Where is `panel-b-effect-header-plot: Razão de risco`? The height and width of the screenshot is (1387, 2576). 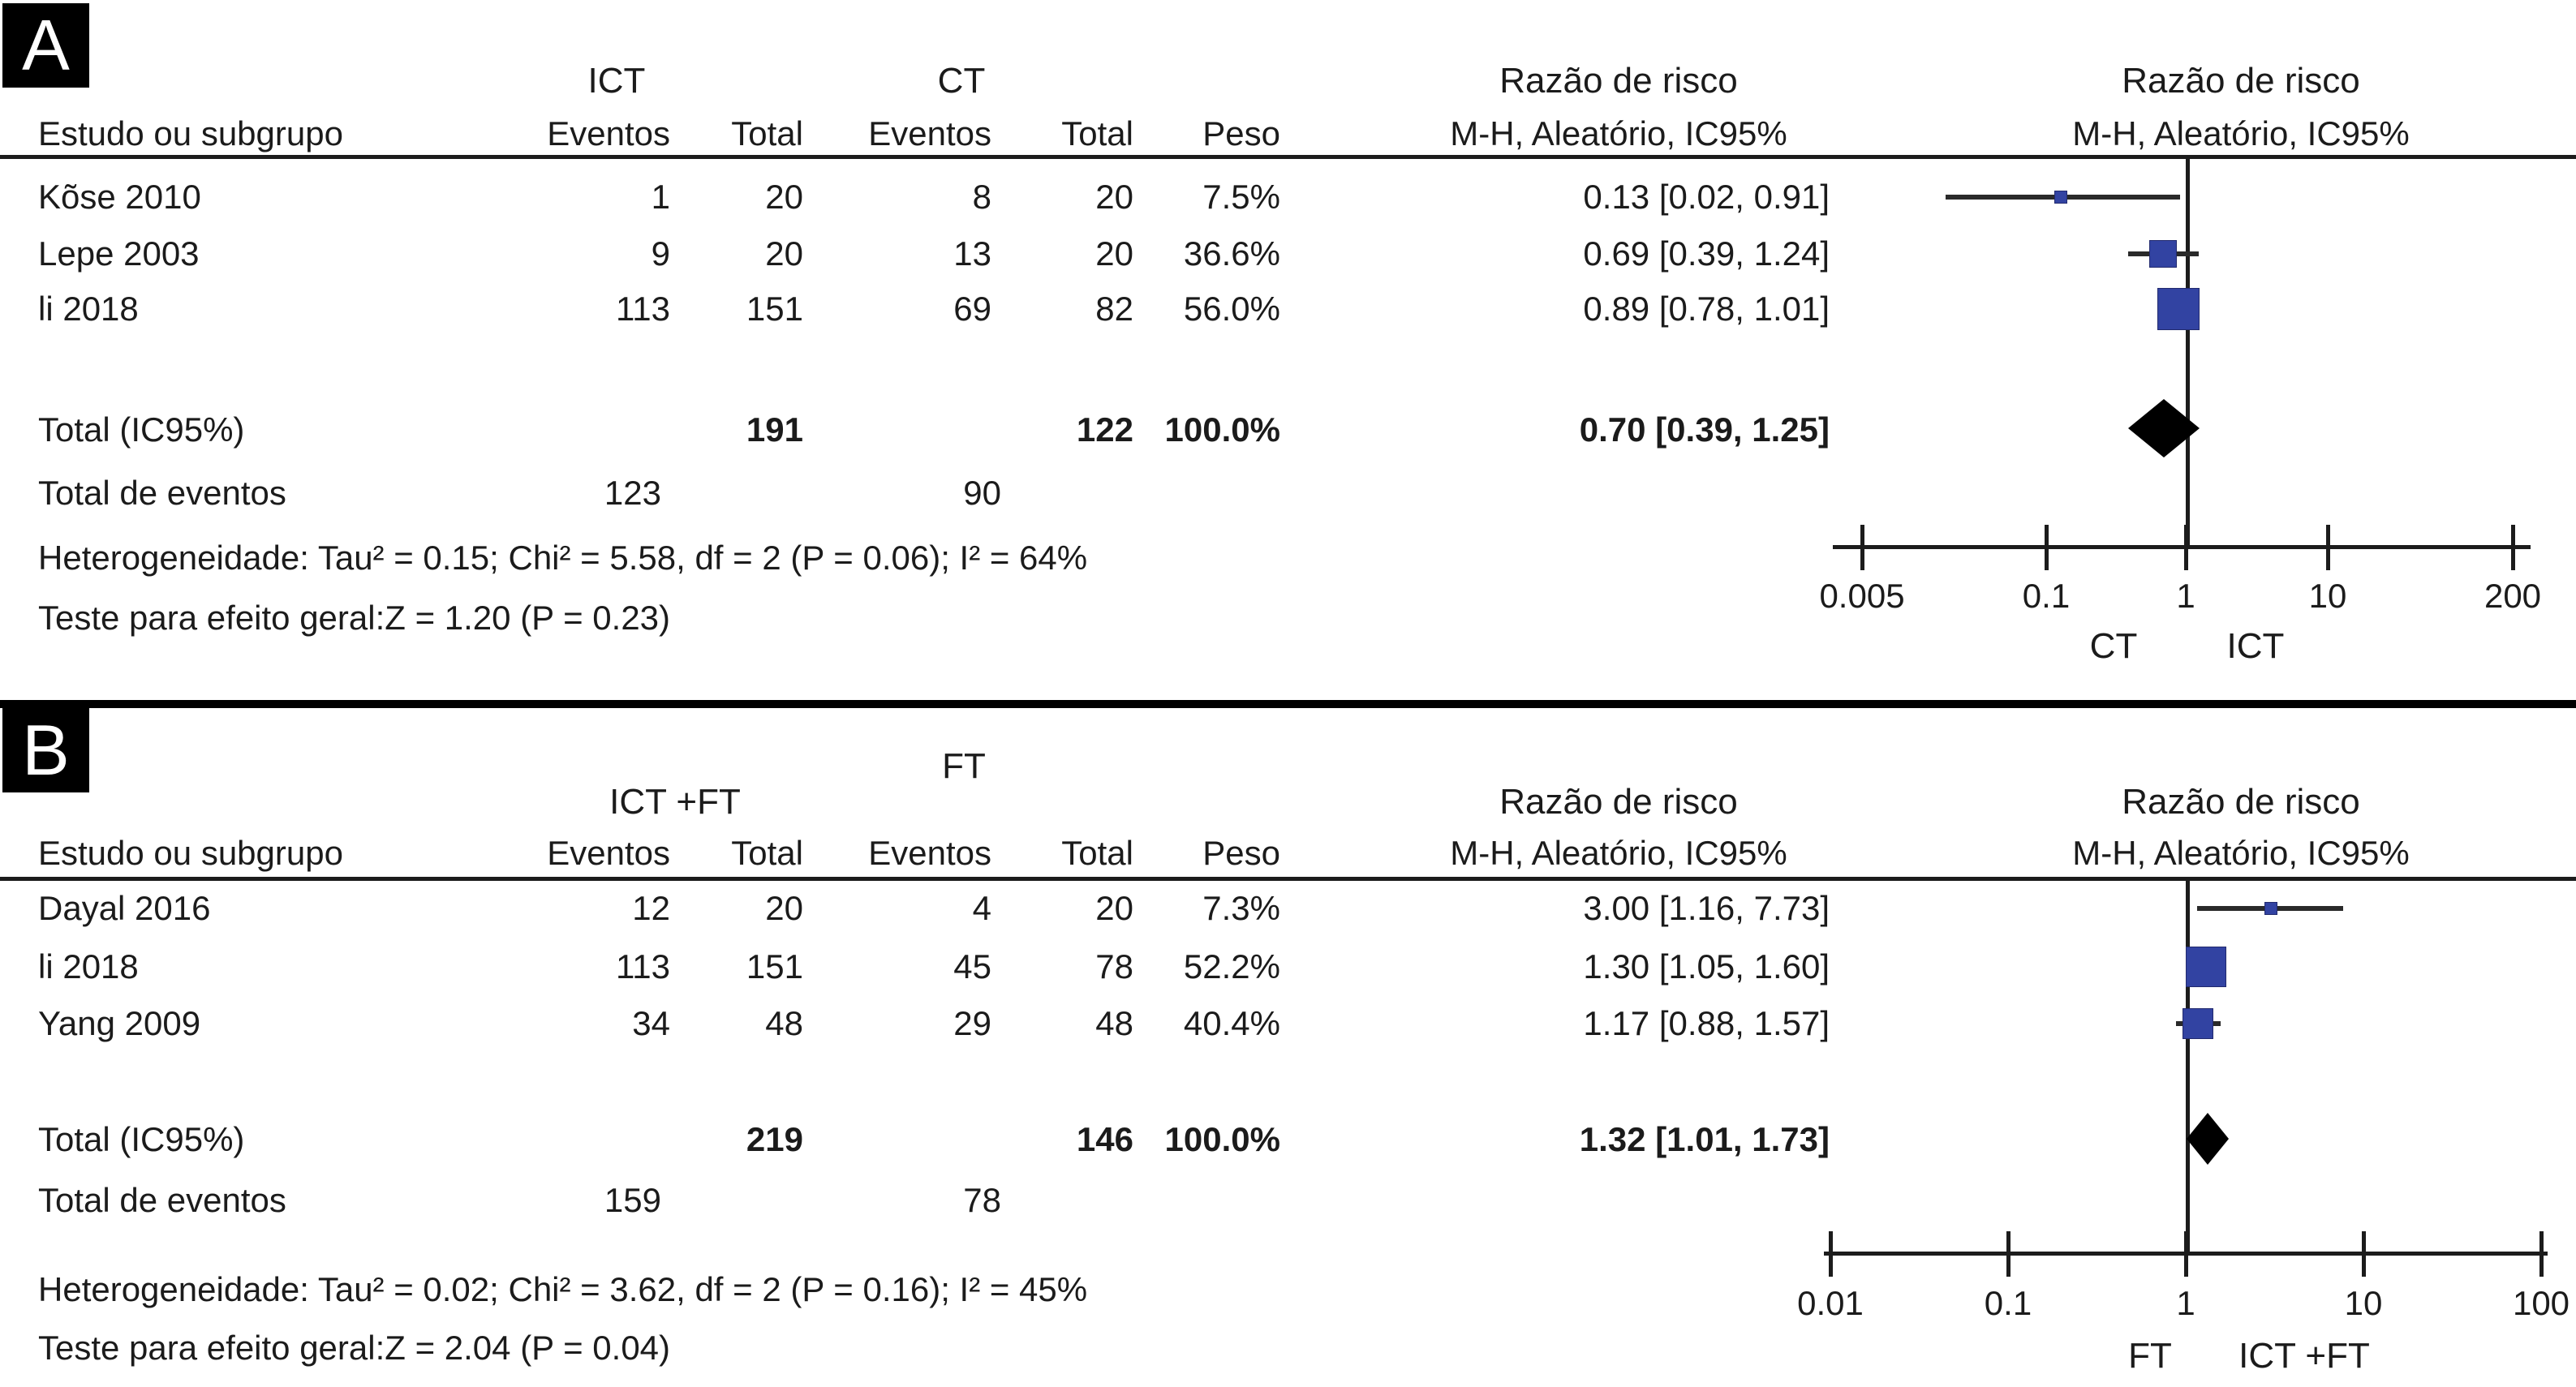
panel-b-effect-header-plot: Razão de risco is located at coordinates (2241, 802).